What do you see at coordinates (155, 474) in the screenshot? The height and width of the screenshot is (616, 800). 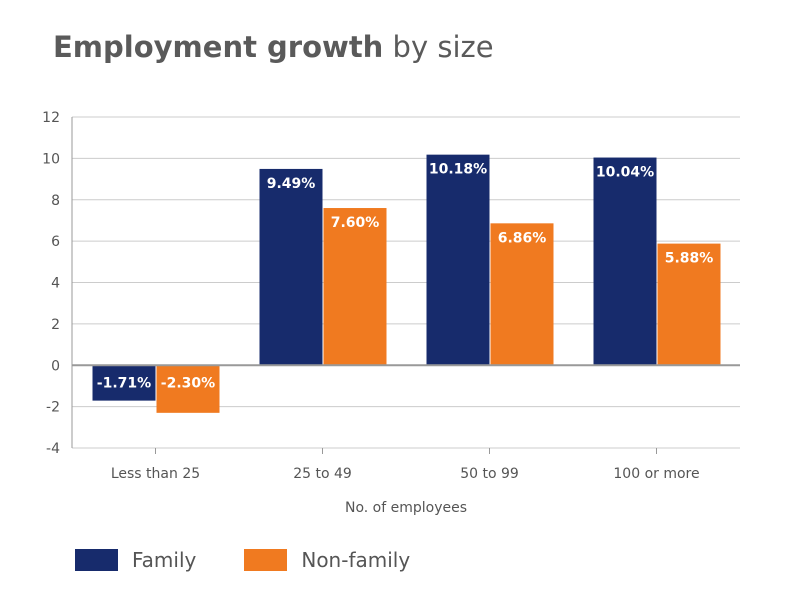 I see `x-tick-label: Less than 25` at bounding box center [155, 474].